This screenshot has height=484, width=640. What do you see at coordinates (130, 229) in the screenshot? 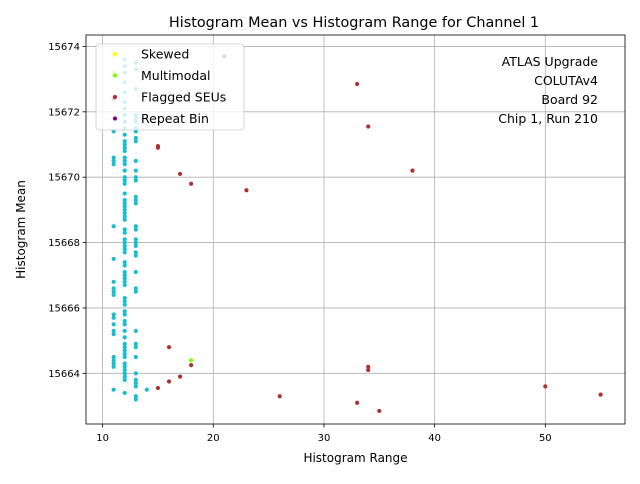
I see `series-normal` at bounding box center [130, 229].